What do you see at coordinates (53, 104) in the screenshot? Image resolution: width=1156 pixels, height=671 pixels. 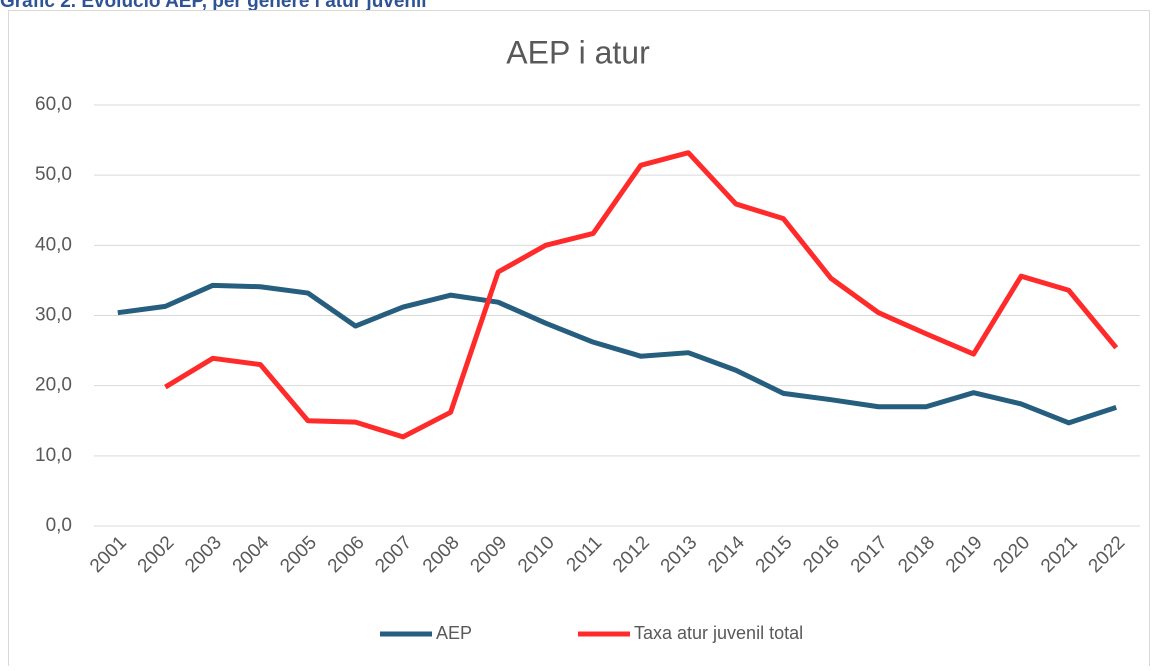 I see `y-tick-label: 60,0` at bounding box center [53, 104].